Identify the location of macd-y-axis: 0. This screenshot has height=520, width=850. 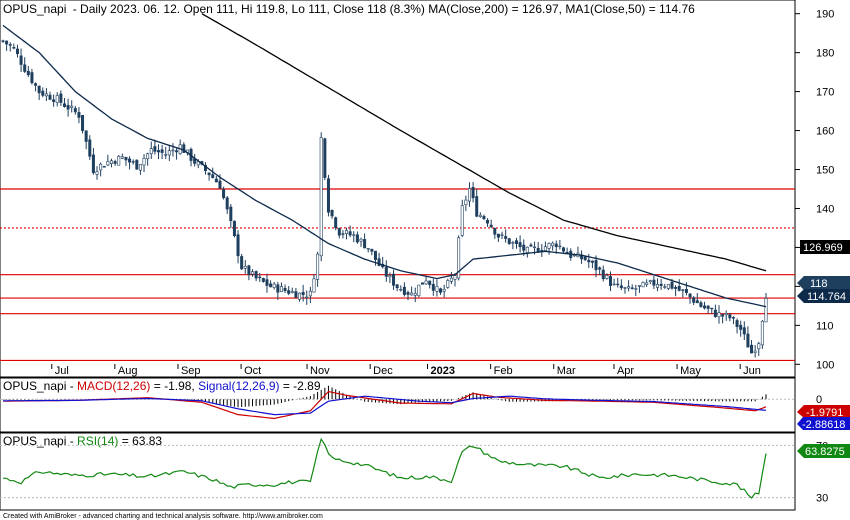
(819, 400).